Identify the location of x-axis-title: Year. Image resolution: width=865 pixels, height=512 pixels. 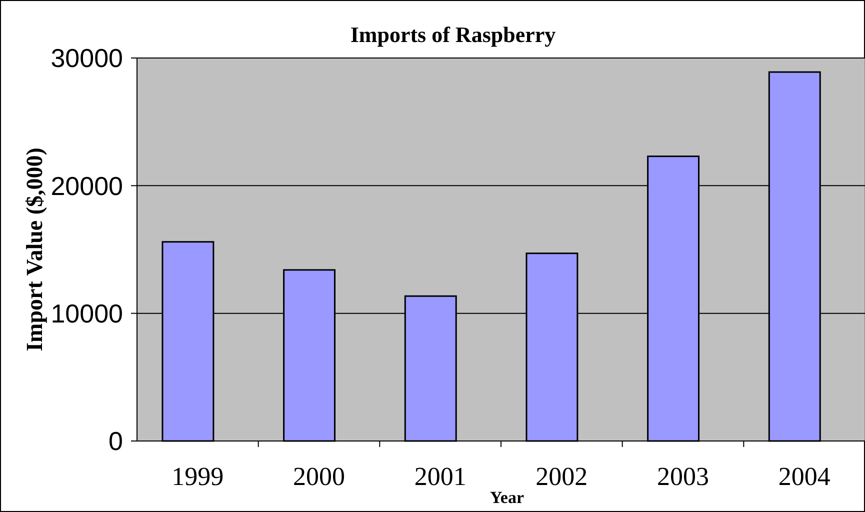
(507, 497).